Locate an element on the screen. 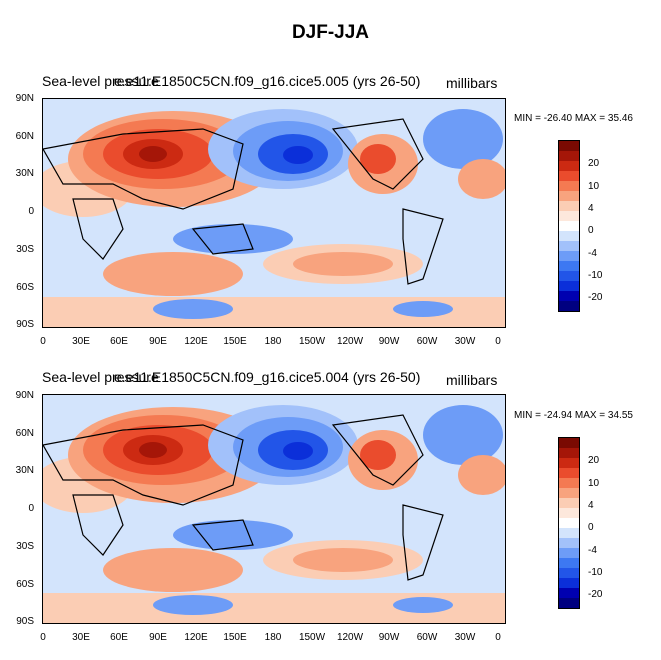 The image size is (661, 660). colorbar-label: -20 is located at coordinates (595, 297).